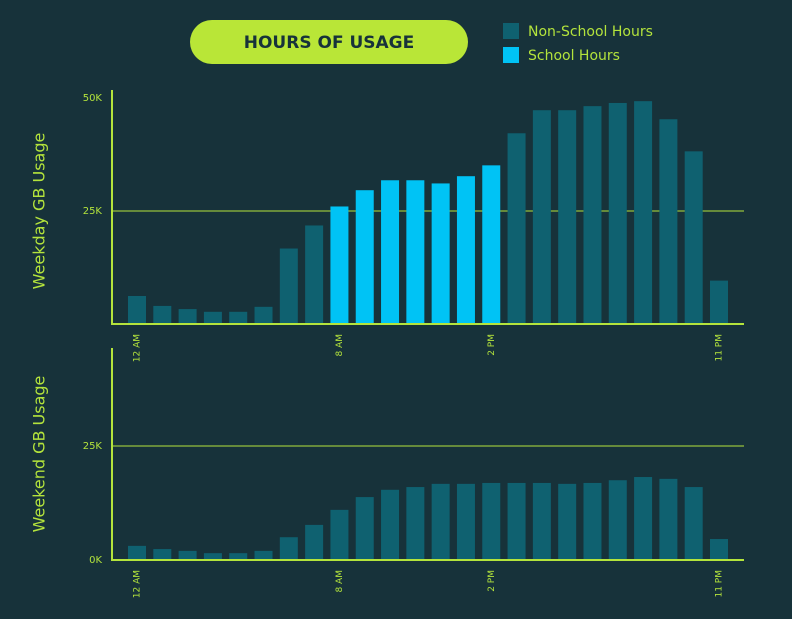  Describe the element at coordinates (590, 32) in the screenshot. I see `legend-label: Non-School Hours` at that location.